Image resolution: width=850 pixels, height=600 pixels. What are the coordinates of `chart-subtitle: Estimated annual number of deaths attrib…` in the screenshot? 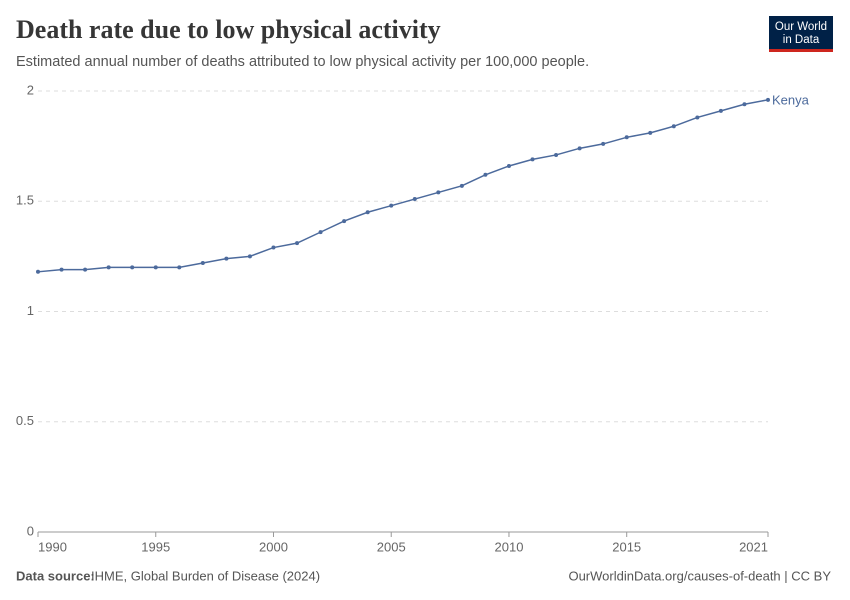 It's located at (302, 62).